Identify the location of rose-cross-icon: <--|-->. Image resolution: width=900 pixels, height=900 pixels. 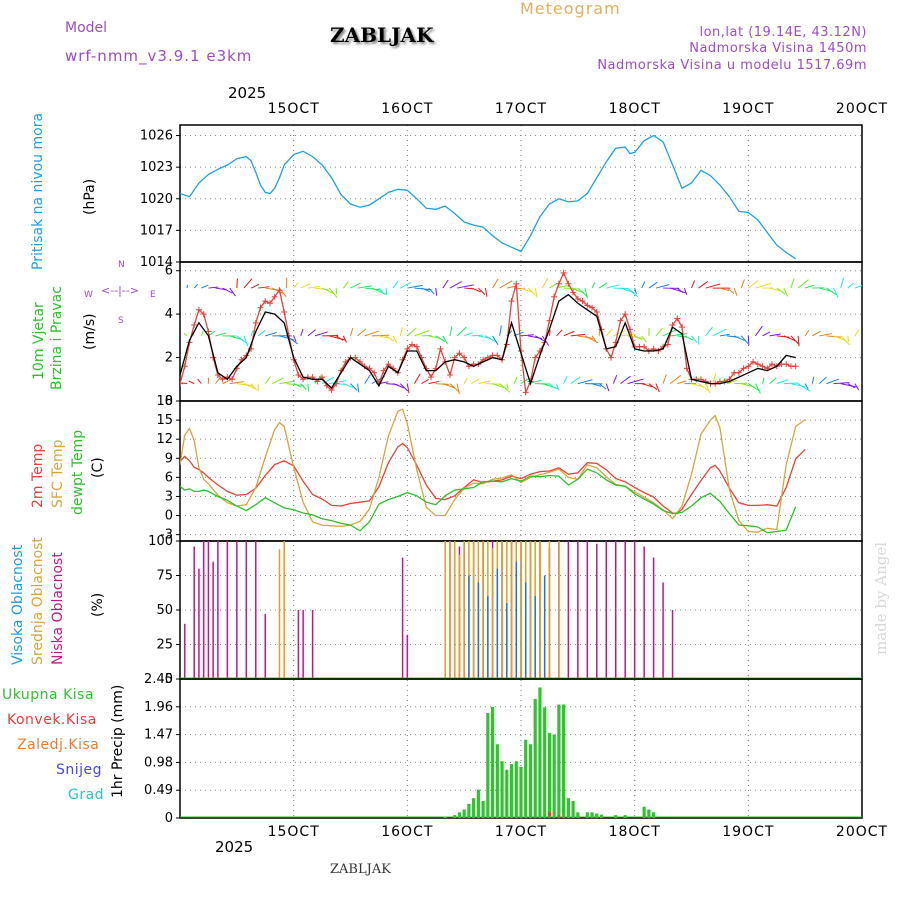
(120, 290).